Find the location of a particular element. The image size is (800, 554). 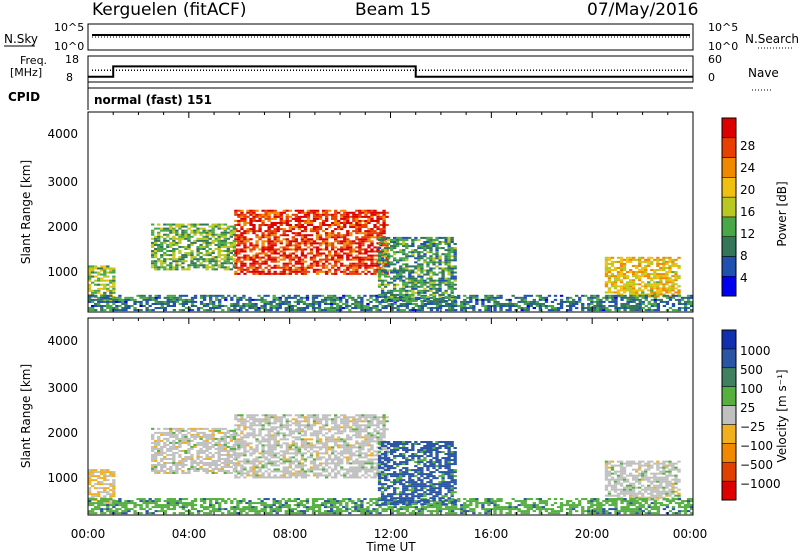

date-title: 07/May/2016 is located at coordinates (643, 10).